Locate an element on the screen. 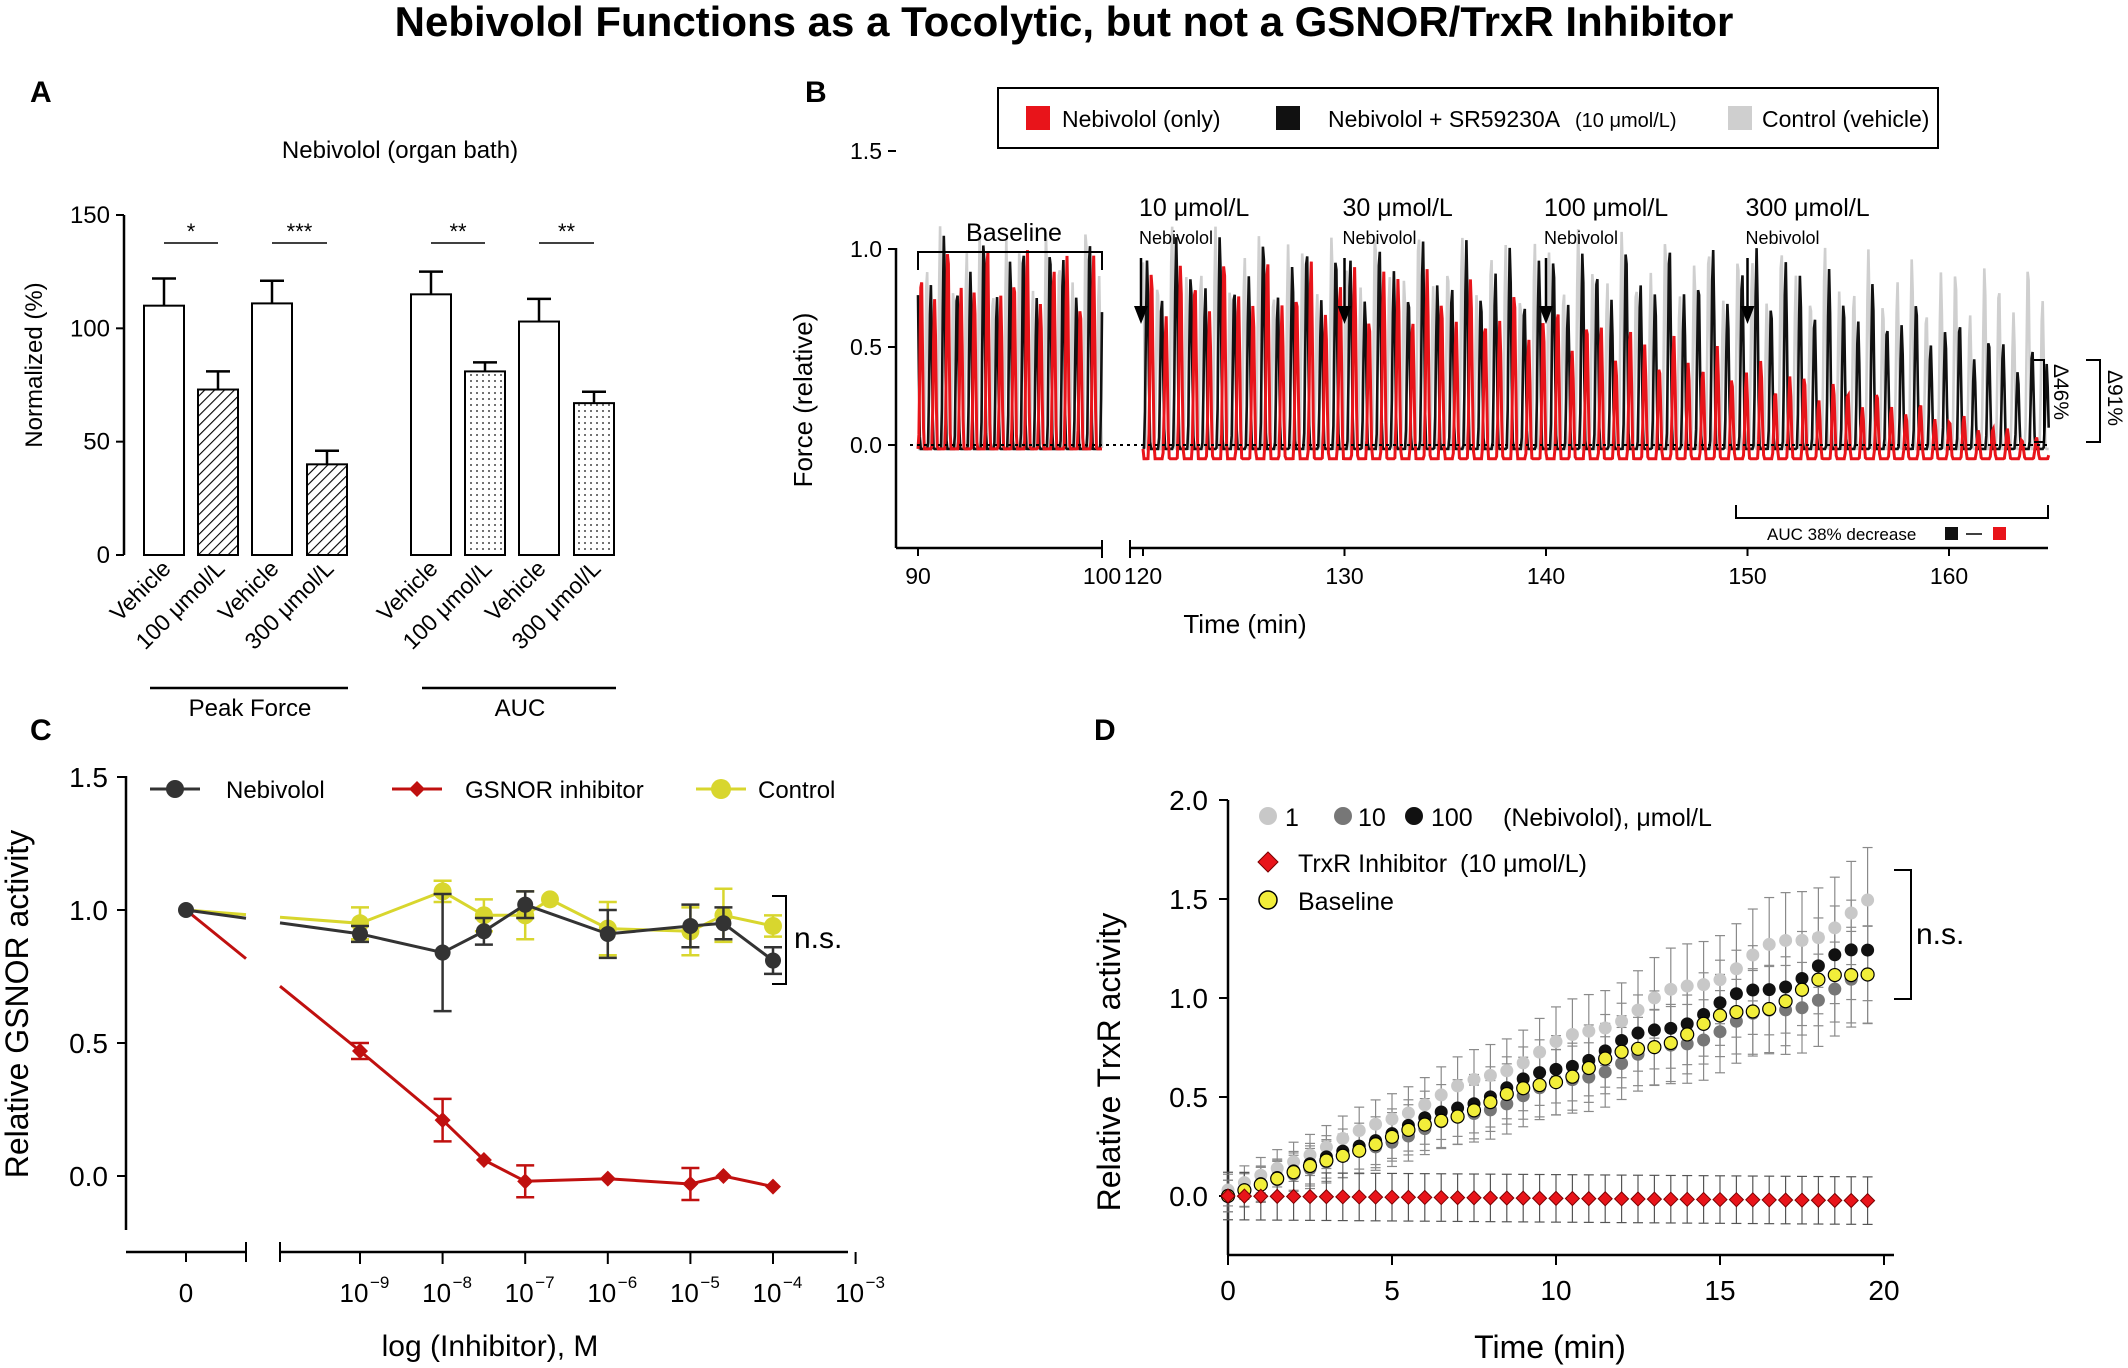  c-ytick-label: 1.0 is located at coordinates (88, 910).